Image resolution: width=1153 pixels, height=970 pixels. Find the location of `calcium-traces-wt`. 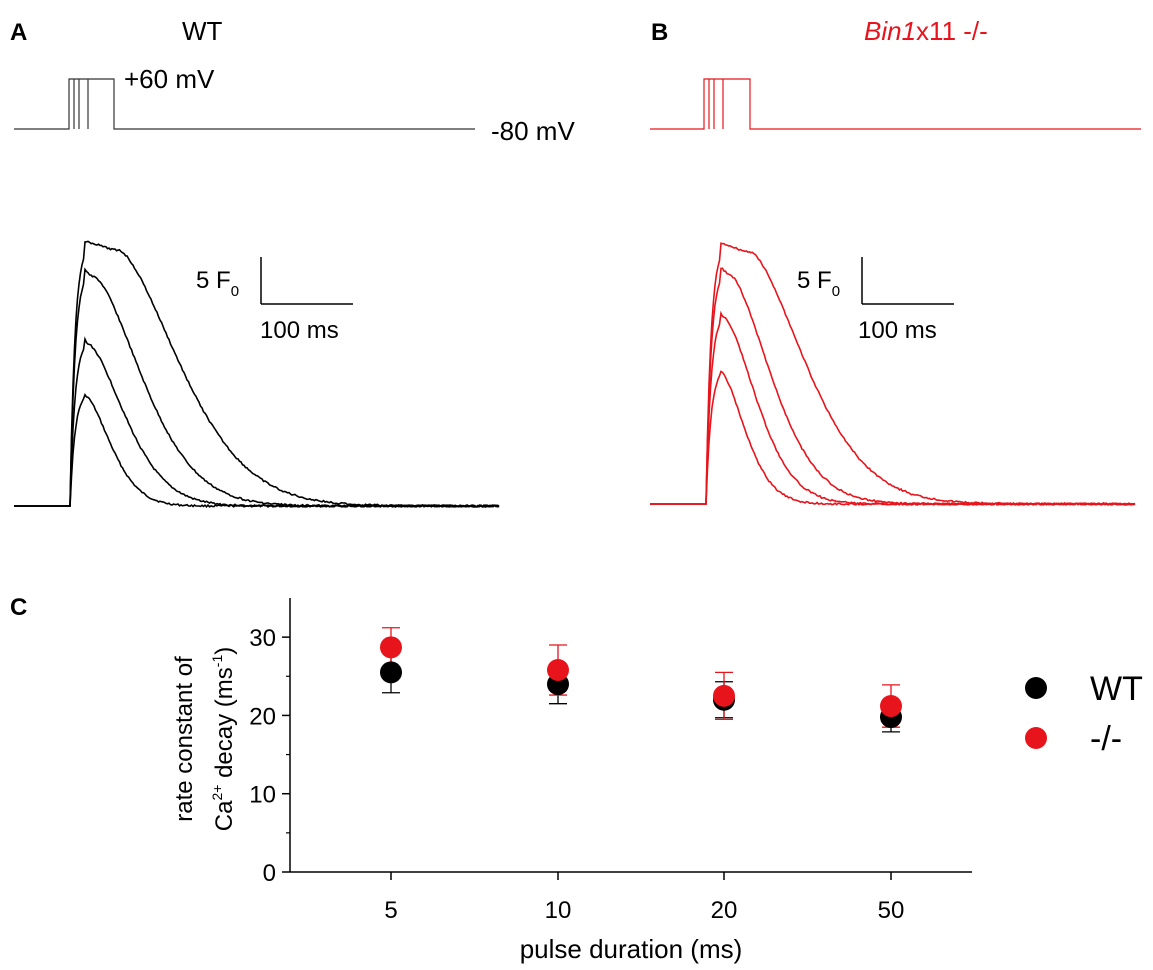

calcium-traces-wt is located at coordinates (257, 374).